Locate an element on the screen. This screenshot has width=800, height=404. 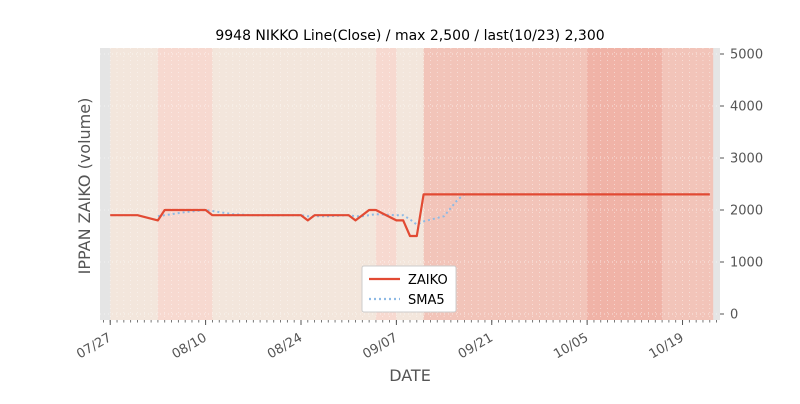
series-line-zaiko is located at coordinates (410, 215).